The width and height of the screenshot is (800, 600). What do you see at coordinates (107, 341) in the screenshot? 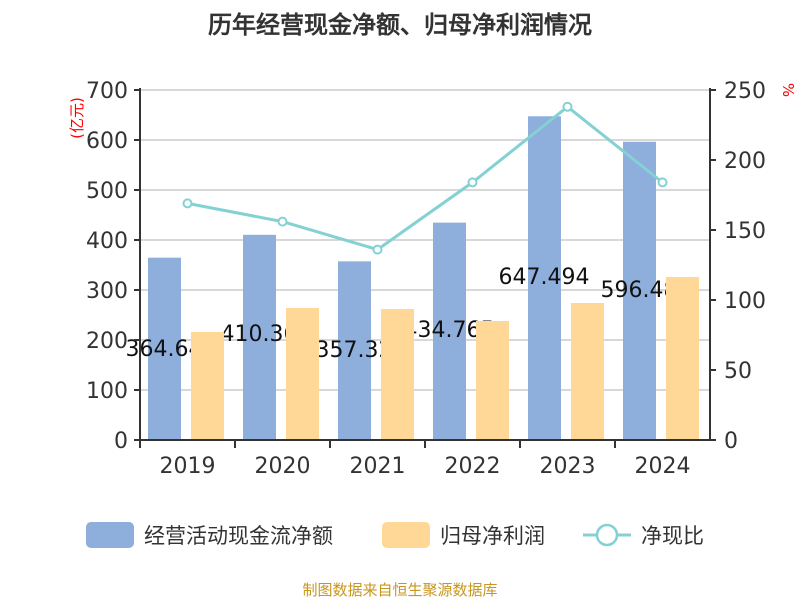
I see `left-tick-label: 200` at bounding box center [107, 341].